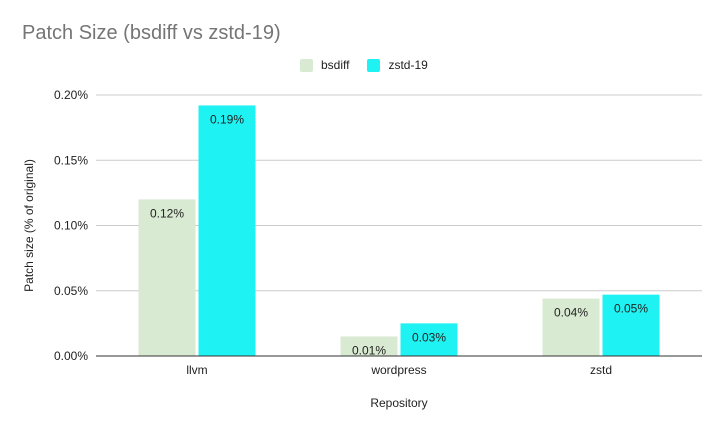 The image size is (727, 430). Describe the element at coordinates (29, 225) in the screenshot. I see `y-axis-title: Patch size (% of original)` at that location.